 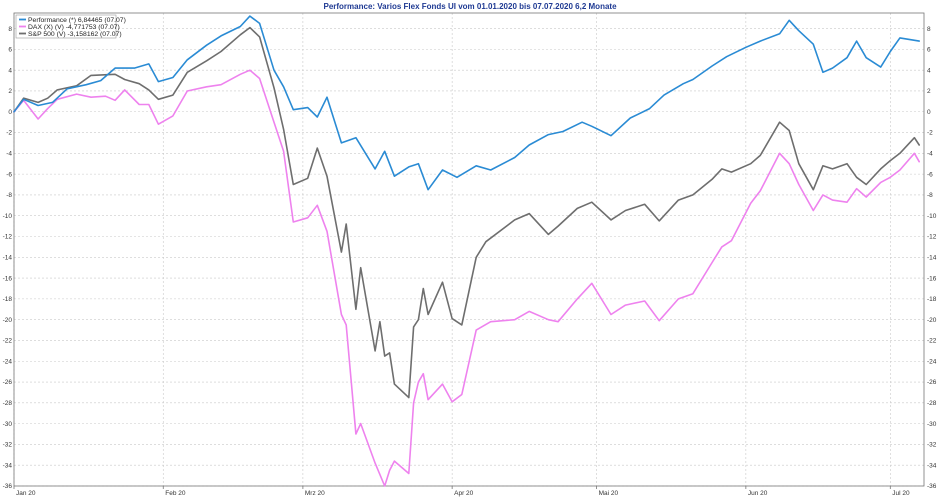 I want to click on legend-entry: S&P 500 (V) -3,158162 (07.07), so click(x=75, y=34).